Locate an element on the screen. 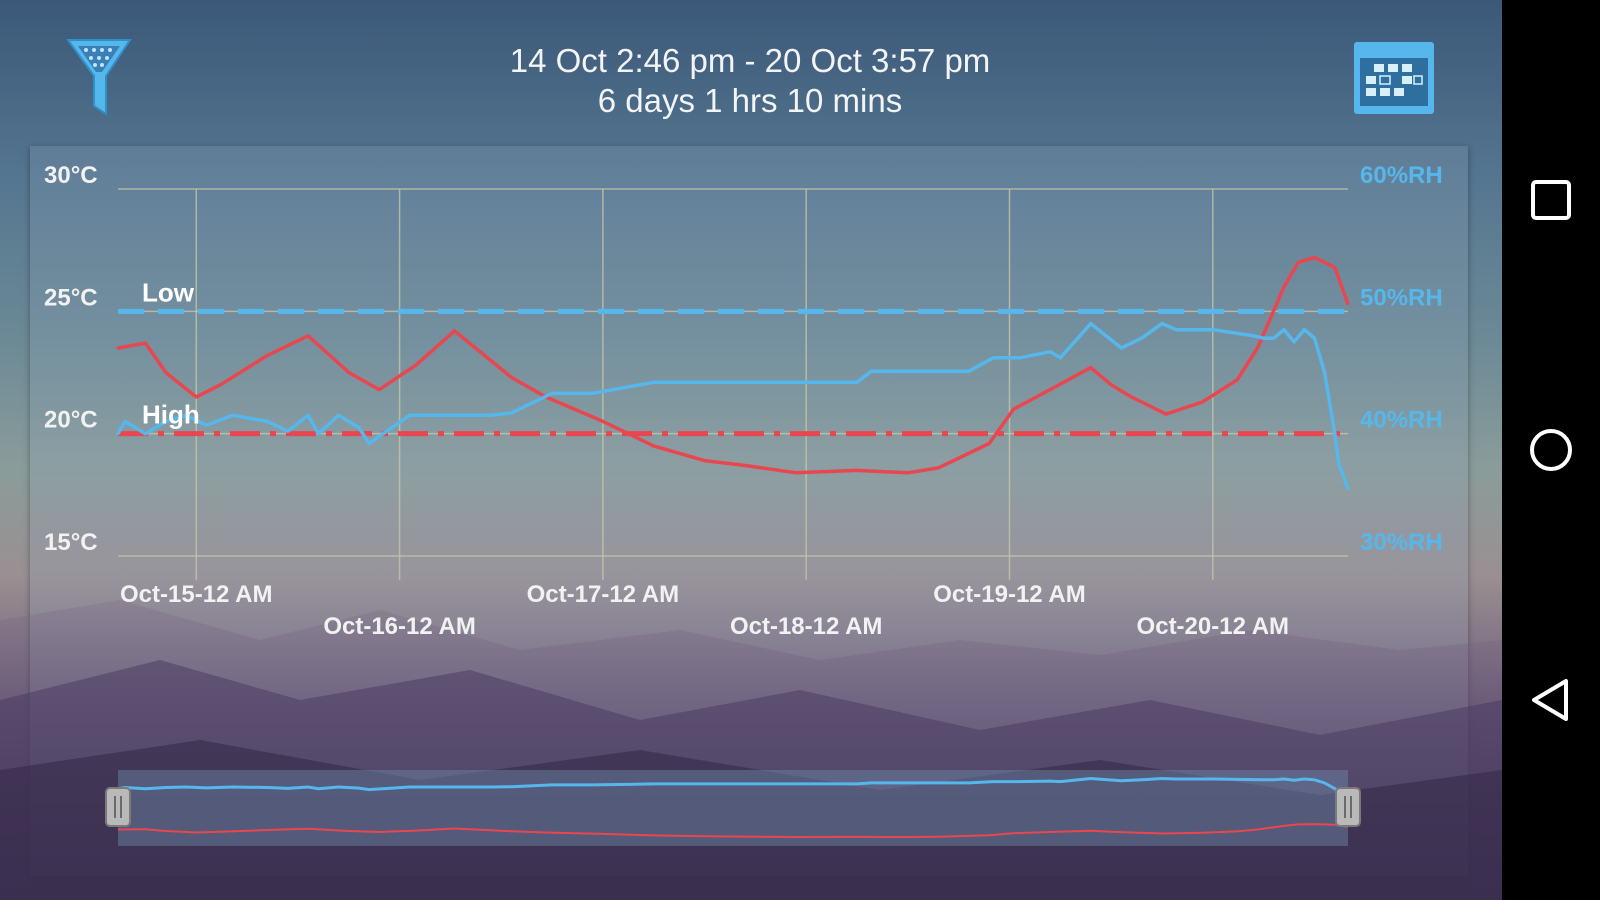  y-left-tick-label: 20°C is located at coordinates (71, 420).